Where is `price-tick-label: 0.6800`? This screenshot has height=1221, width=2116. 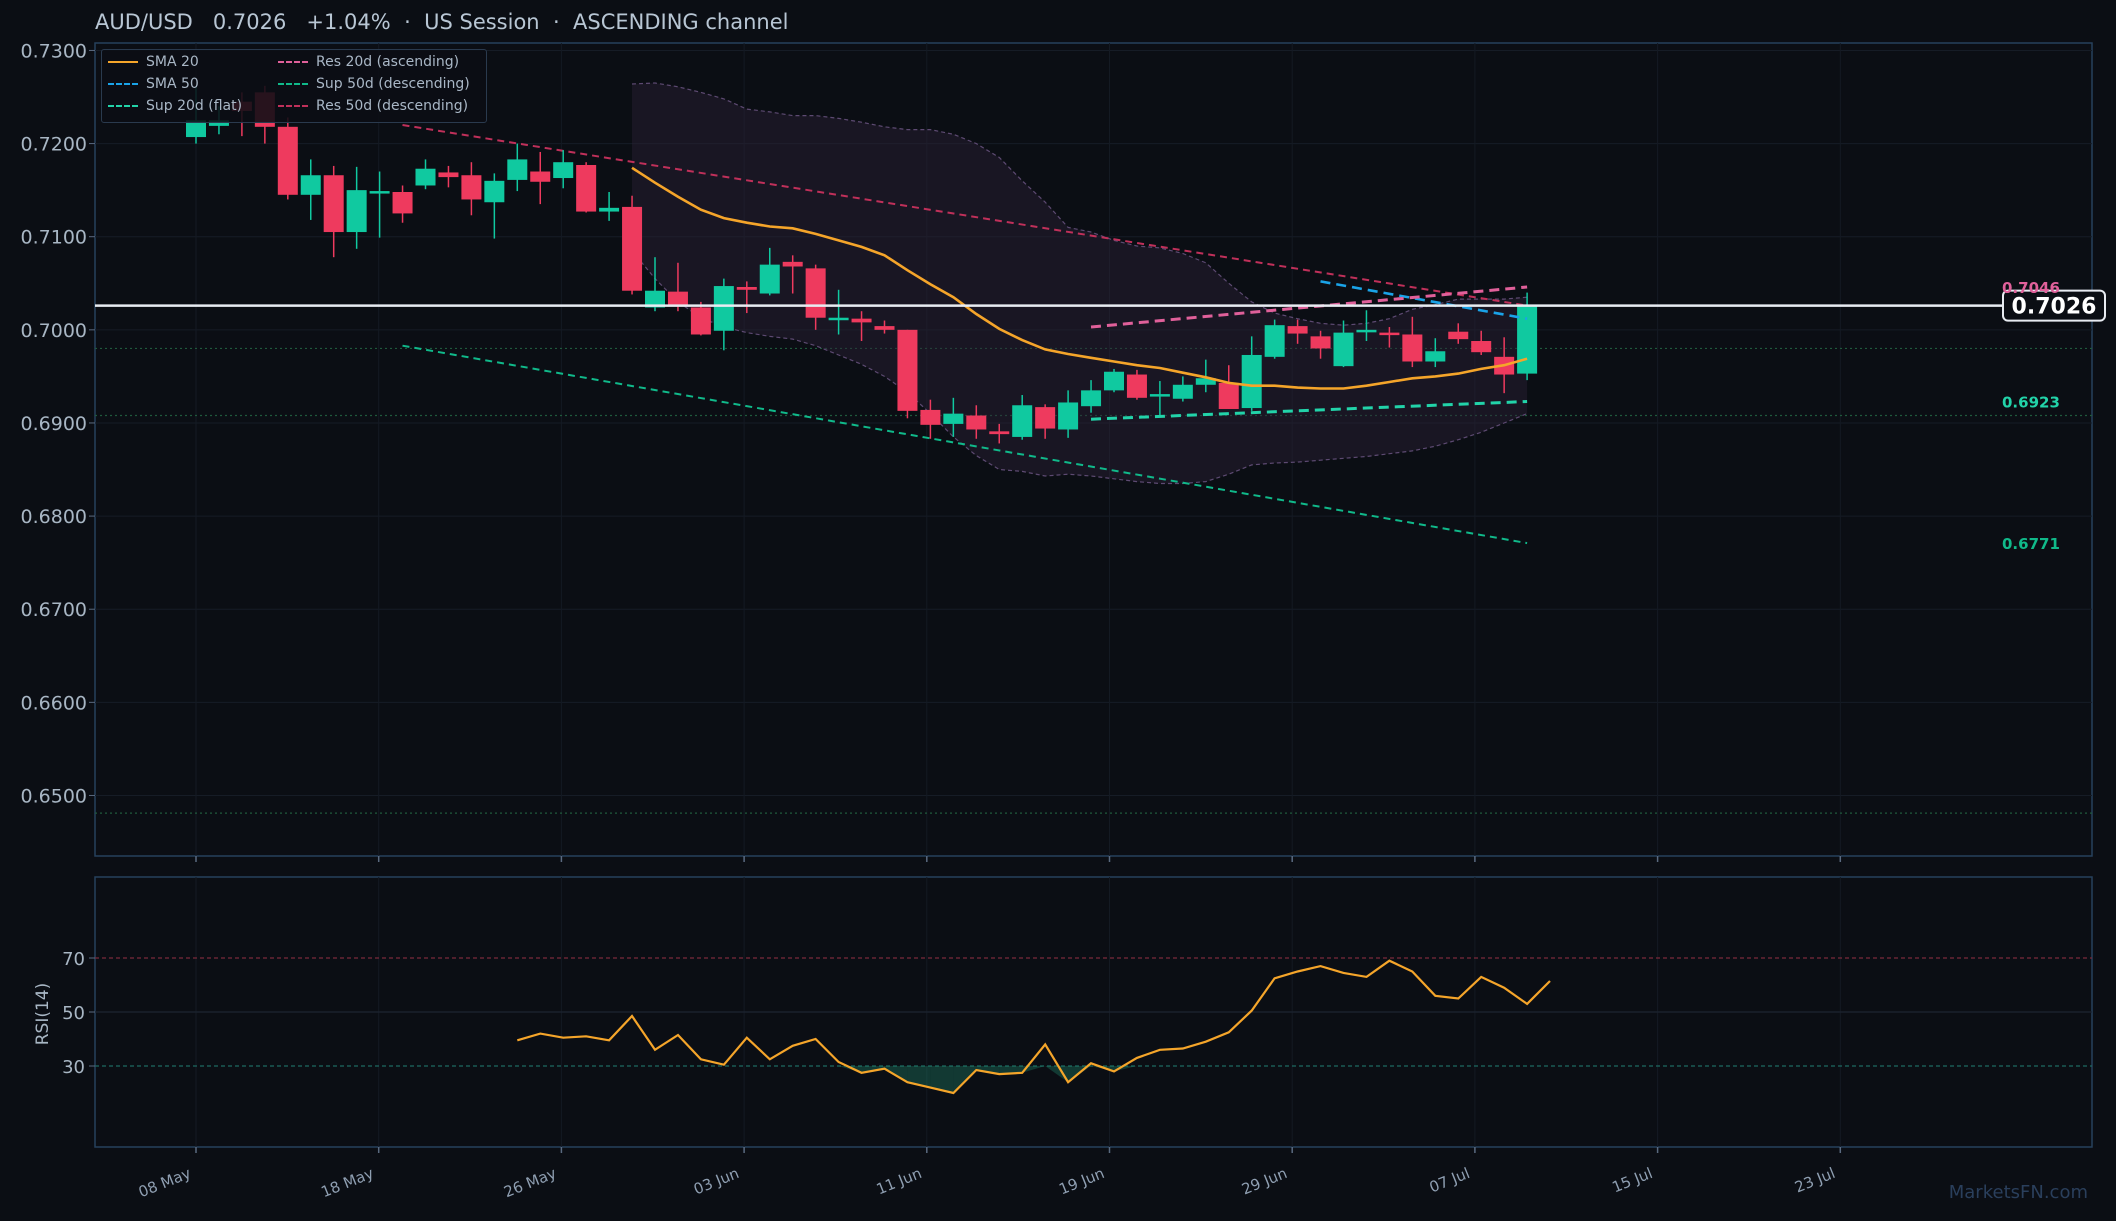
price-tick-label: 0.6800 is located at coordinates (54, 517).